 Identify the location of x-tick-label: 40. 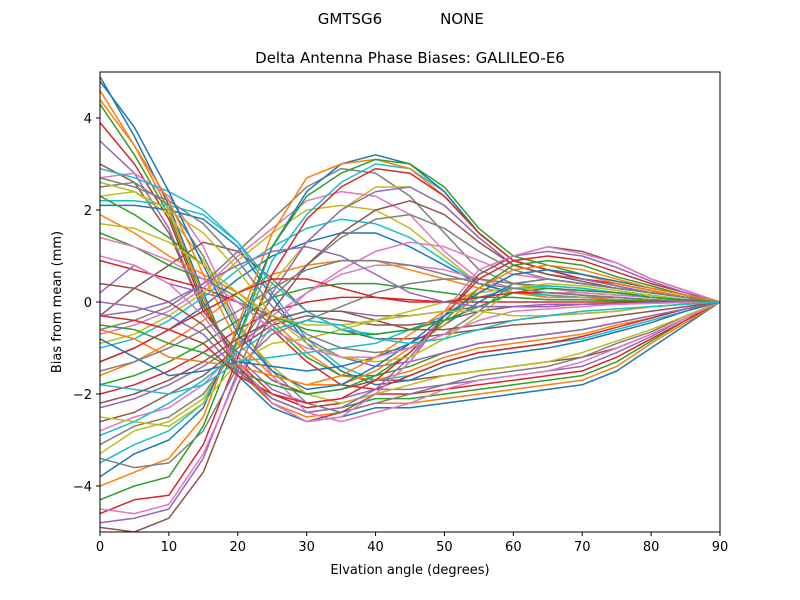
(375, 547).